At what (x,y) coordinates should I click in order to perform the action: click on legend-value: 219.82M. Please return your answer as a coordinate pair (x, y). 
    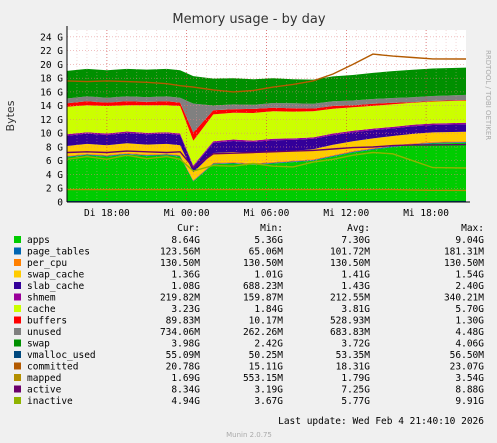
    Looking at the image, I should click on (180, 298).